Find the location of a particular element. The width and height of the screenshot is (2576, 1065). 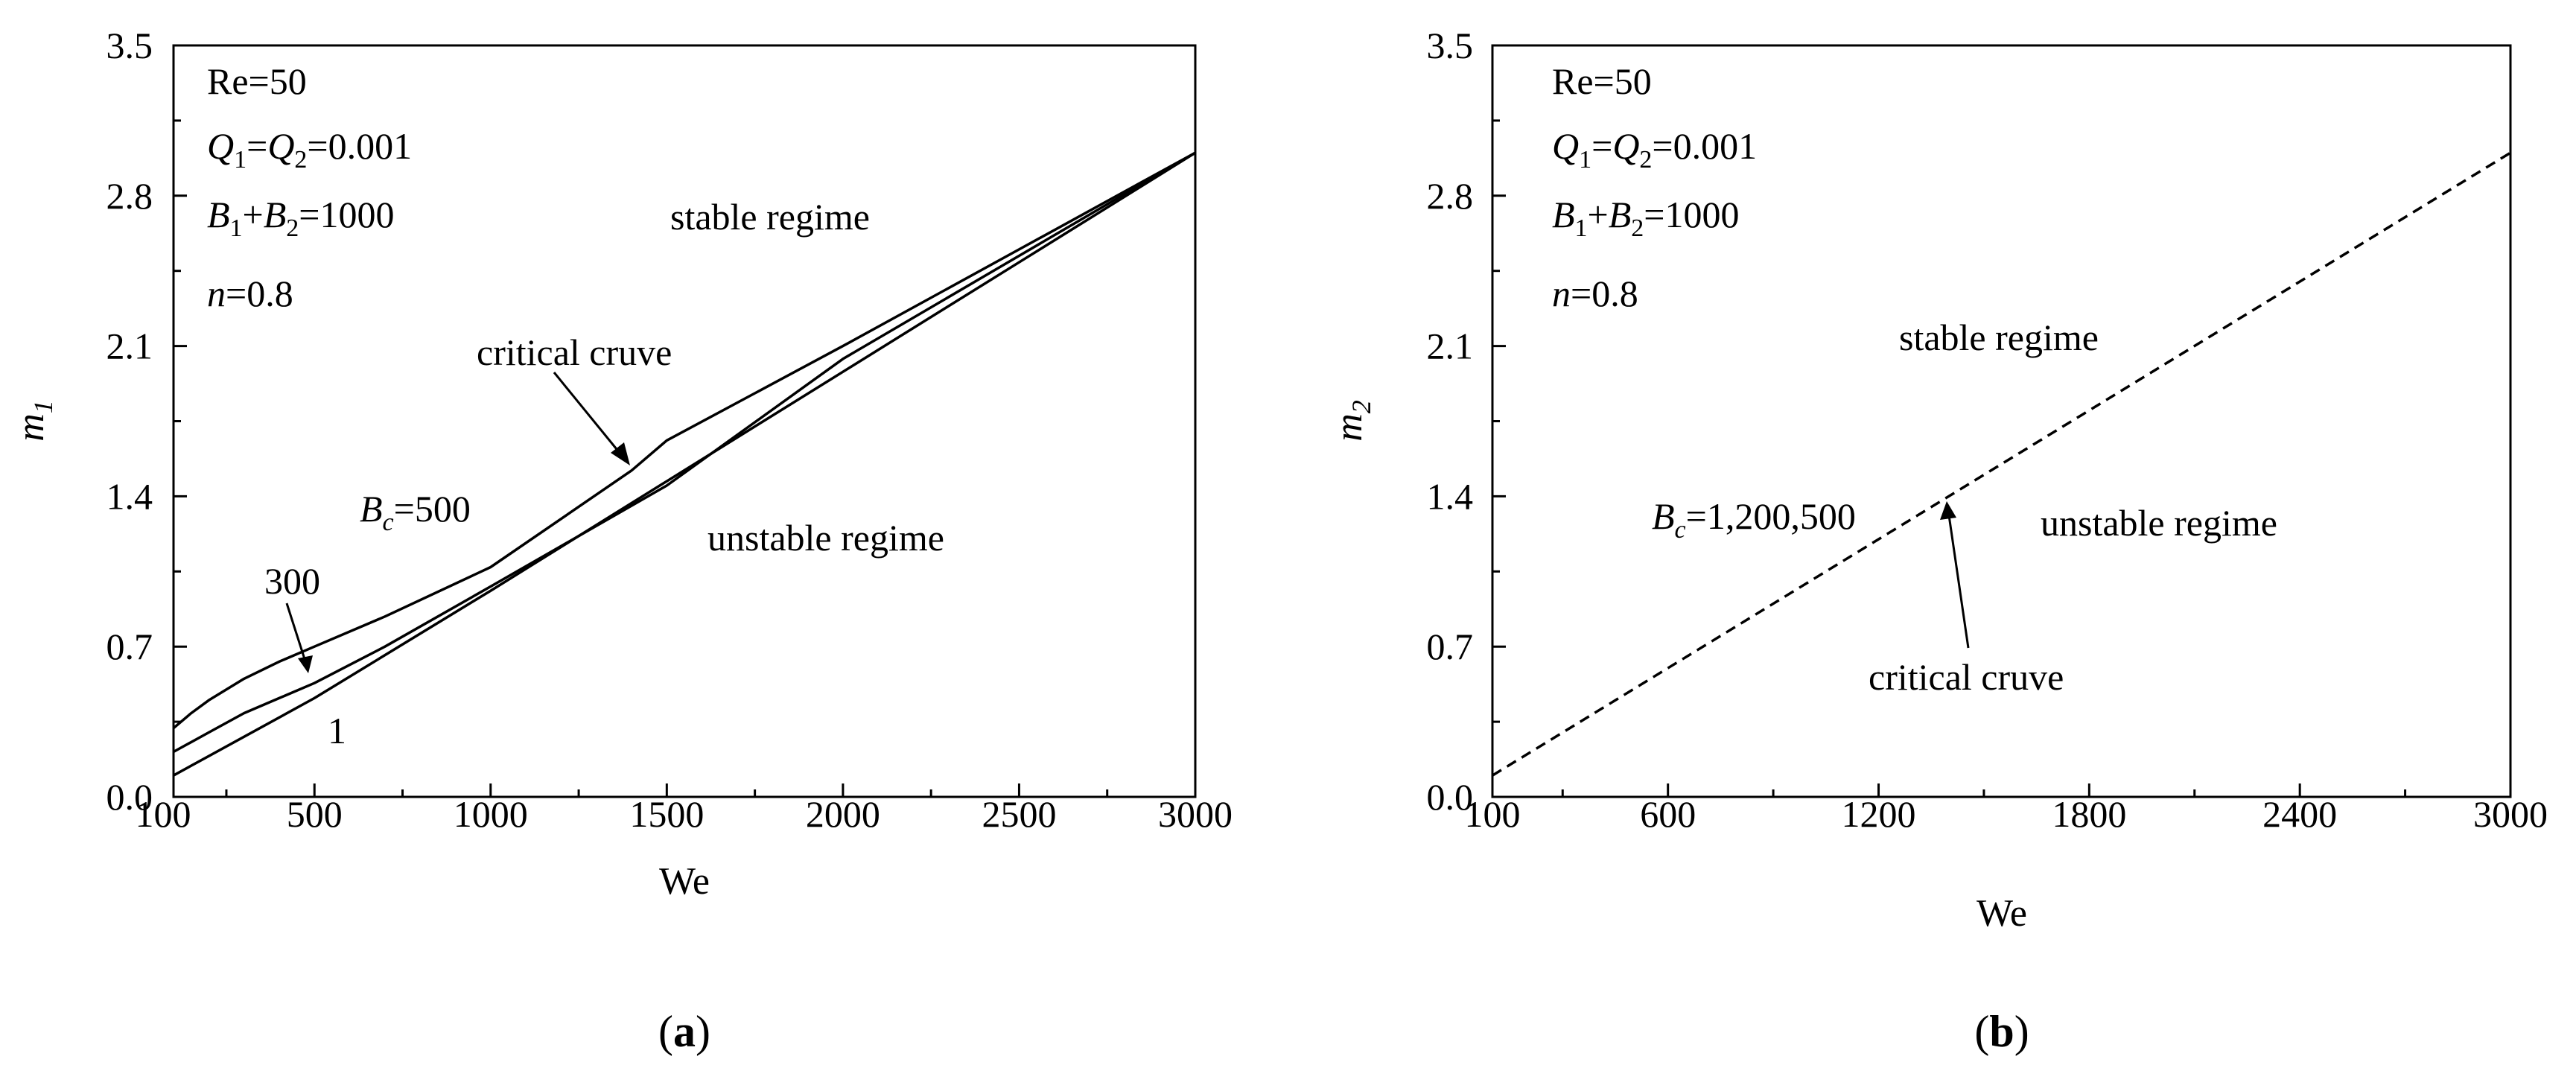

panel-a-x-tick-label-1: 500 is located at coordinates (315, 814).